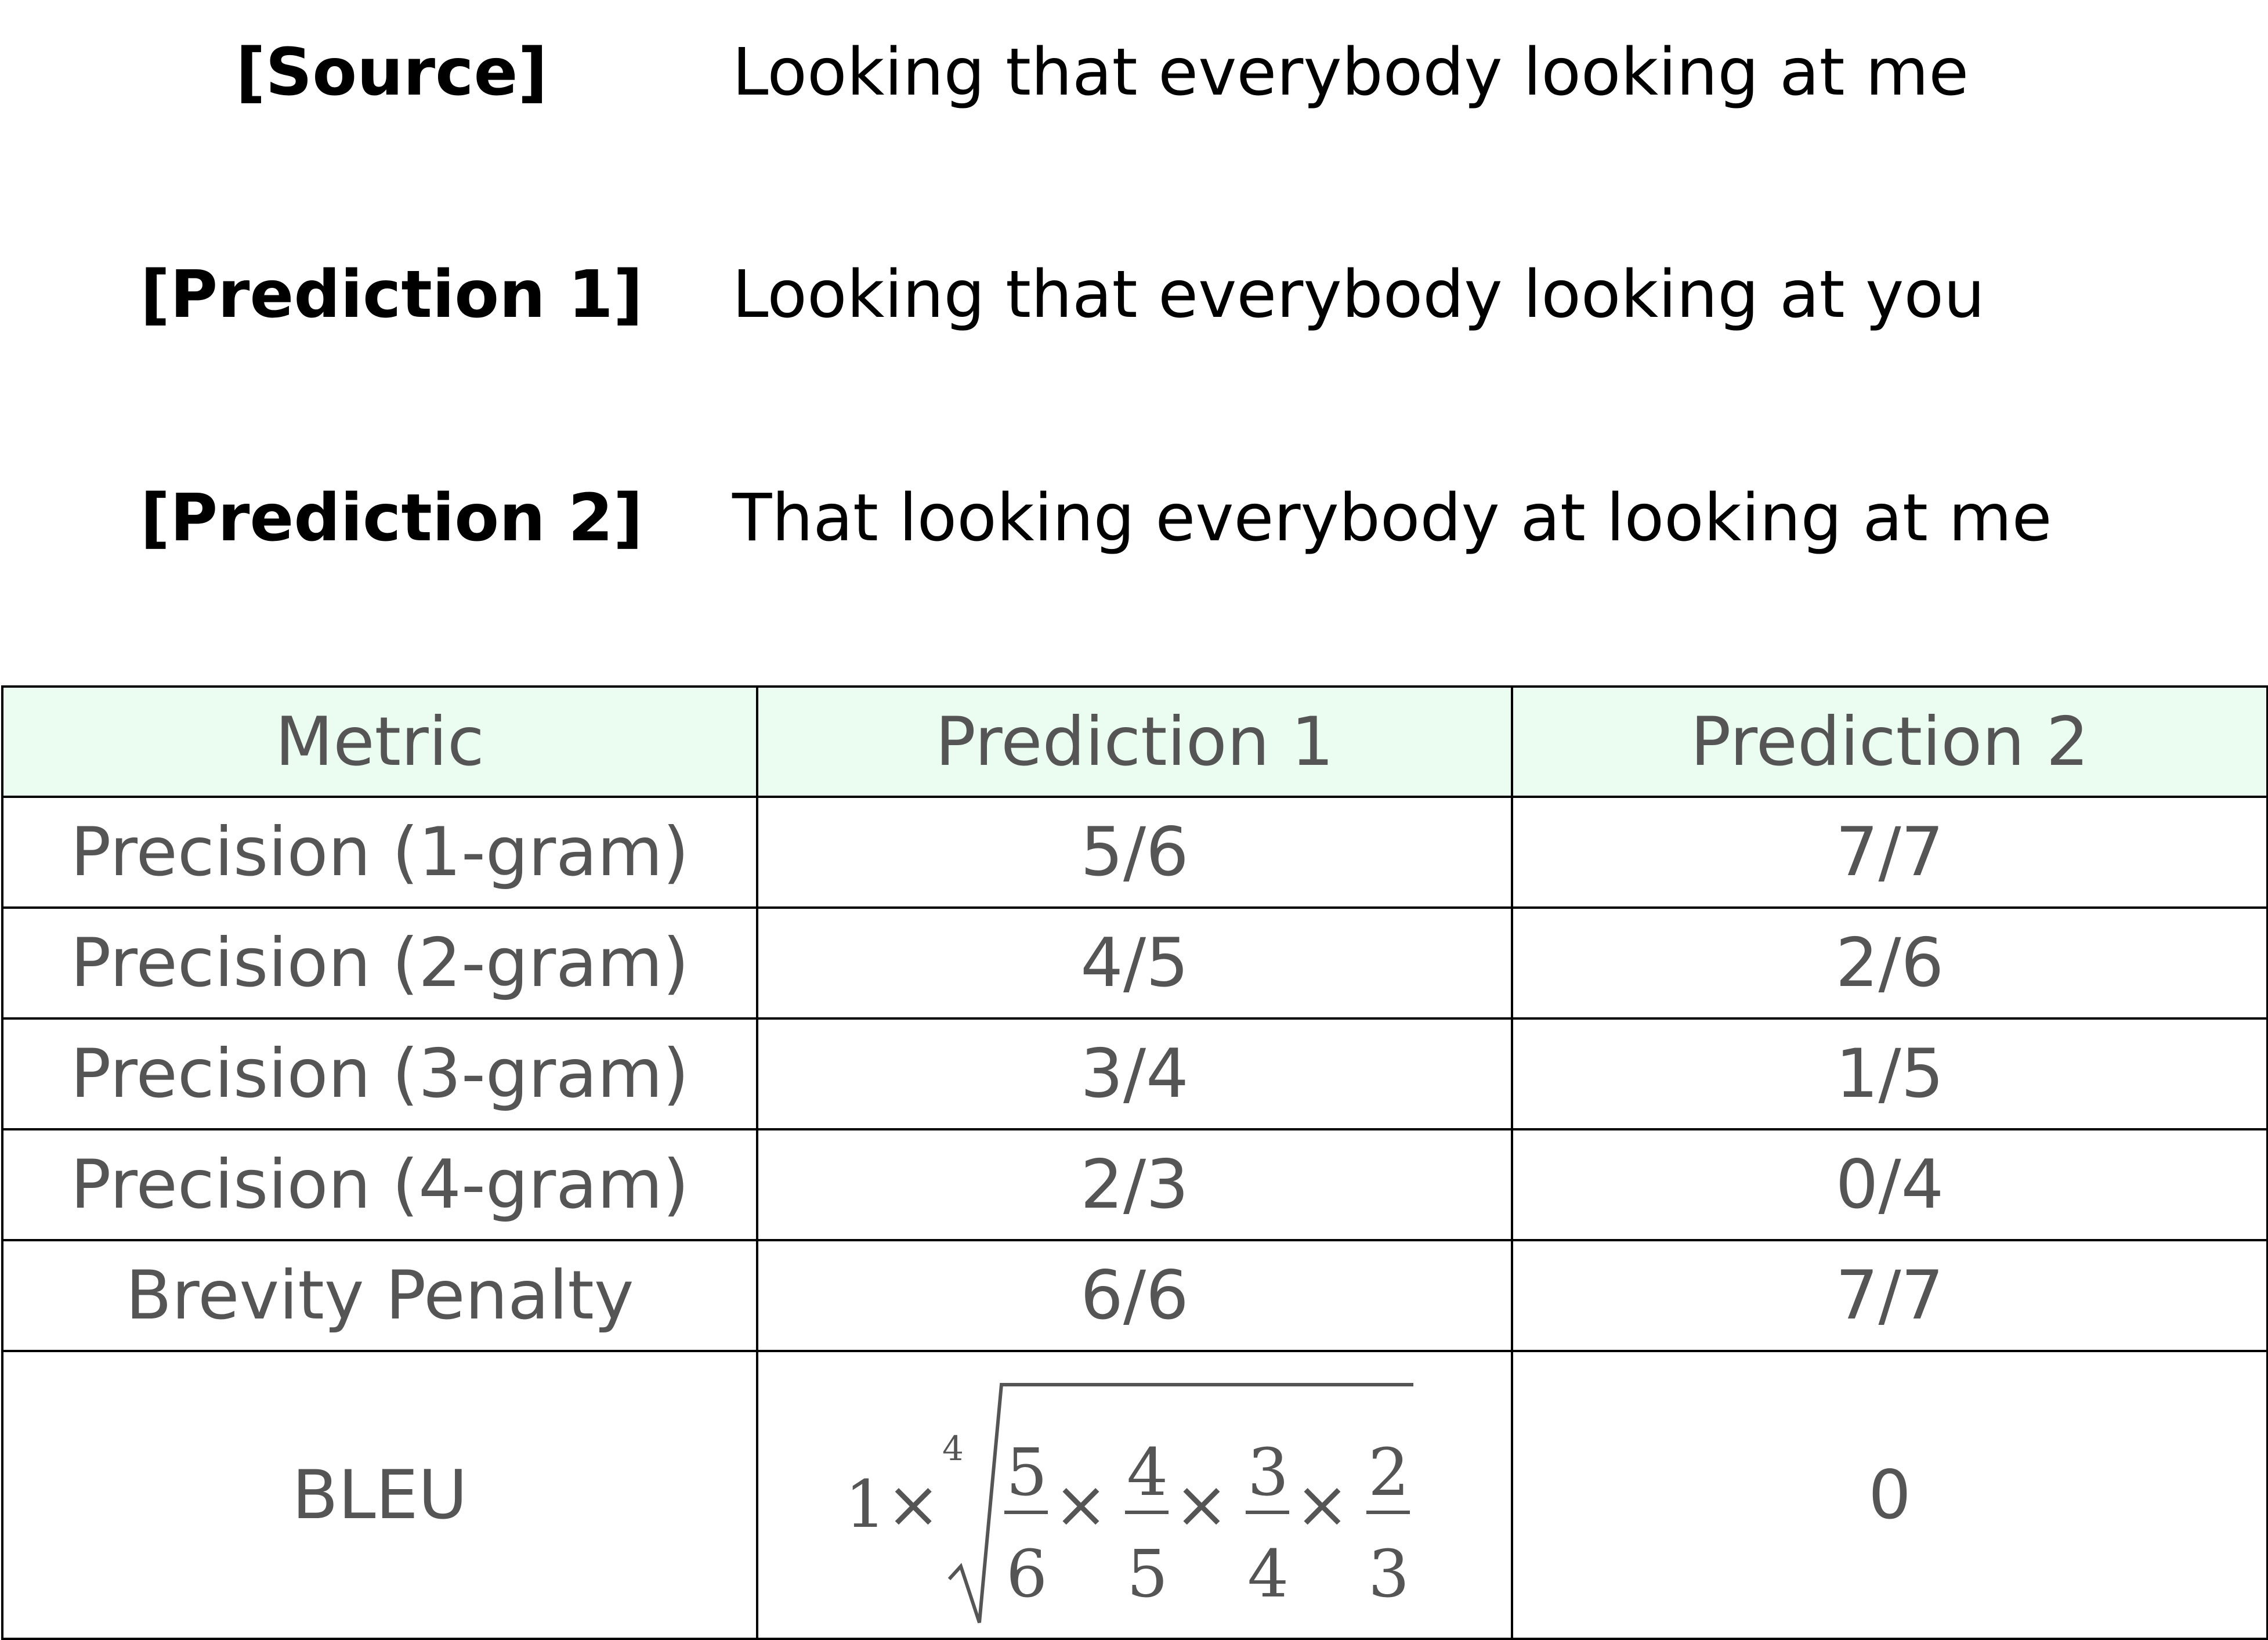 This screenshot has width=2268, height=1640. Describe the element at coordinates (893, 1505) in the screenshot. I see `formula-prefix: 1×` at that location.